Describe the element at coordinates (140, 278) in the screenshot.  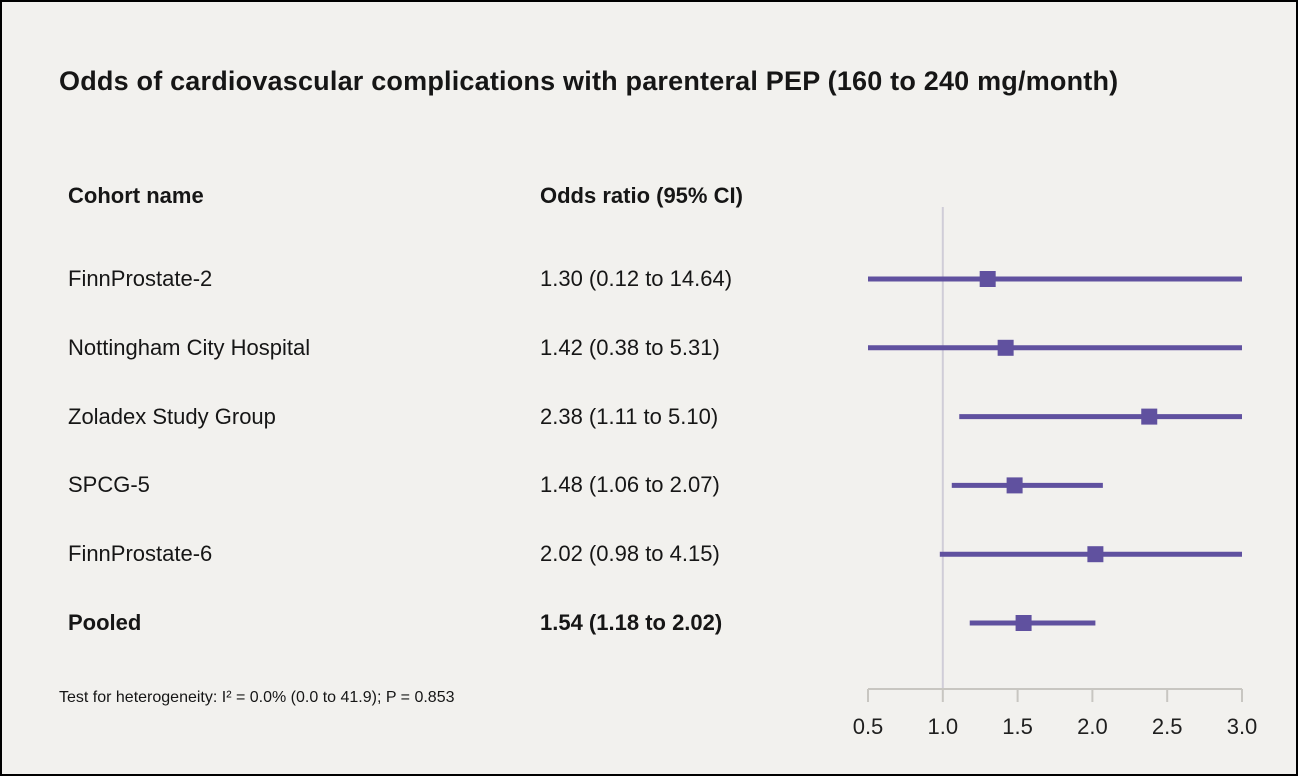
I see `cohort-name: FinnProstate-2` at that location.